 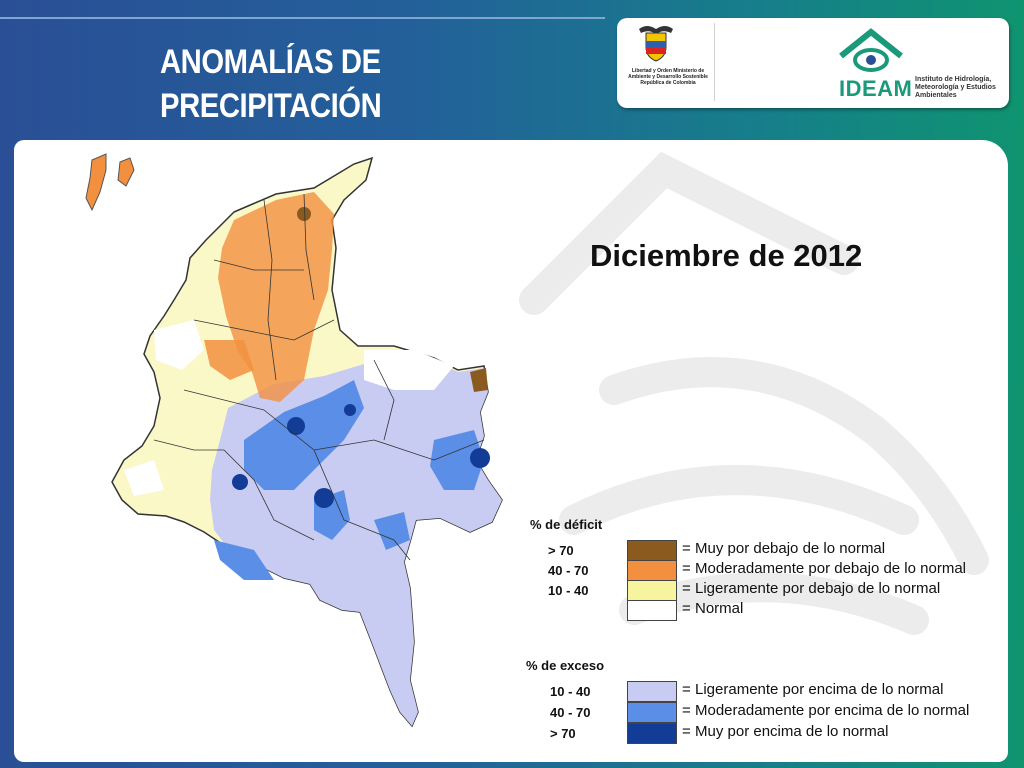 I want to click on excess-range-1: 10 - 40, so click(x=570, y=691).